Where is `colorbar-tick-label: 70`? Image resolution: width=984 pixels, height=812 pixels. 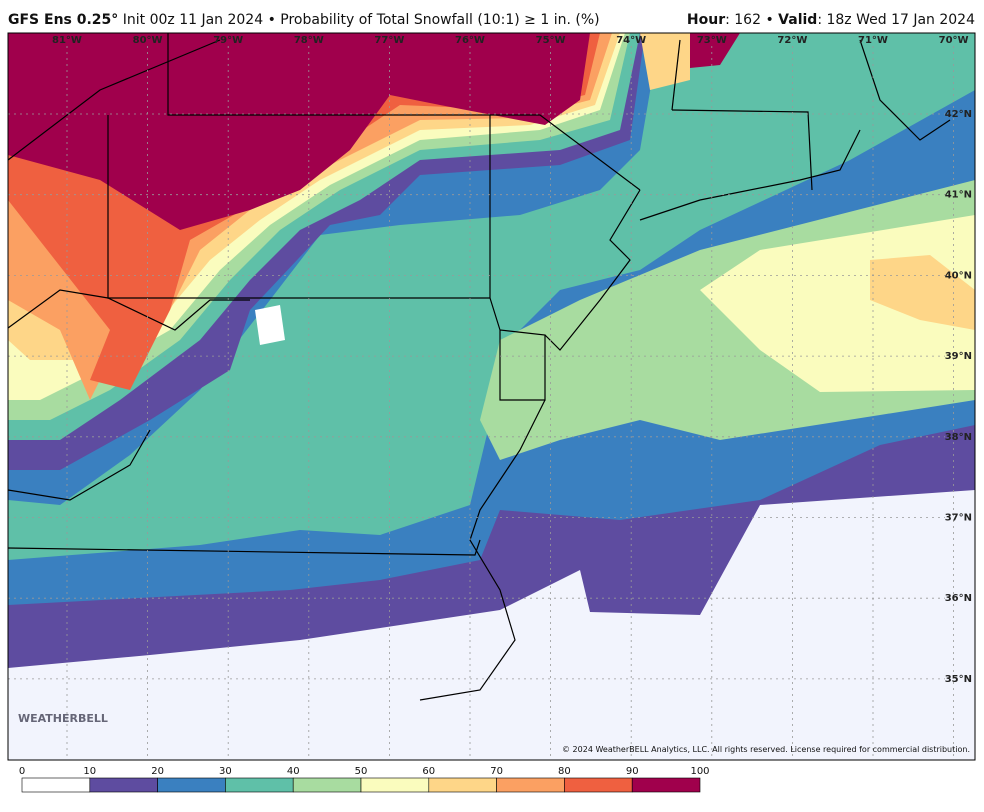 colorbar-tick-label: 70 is located at coordinates (496, 771).